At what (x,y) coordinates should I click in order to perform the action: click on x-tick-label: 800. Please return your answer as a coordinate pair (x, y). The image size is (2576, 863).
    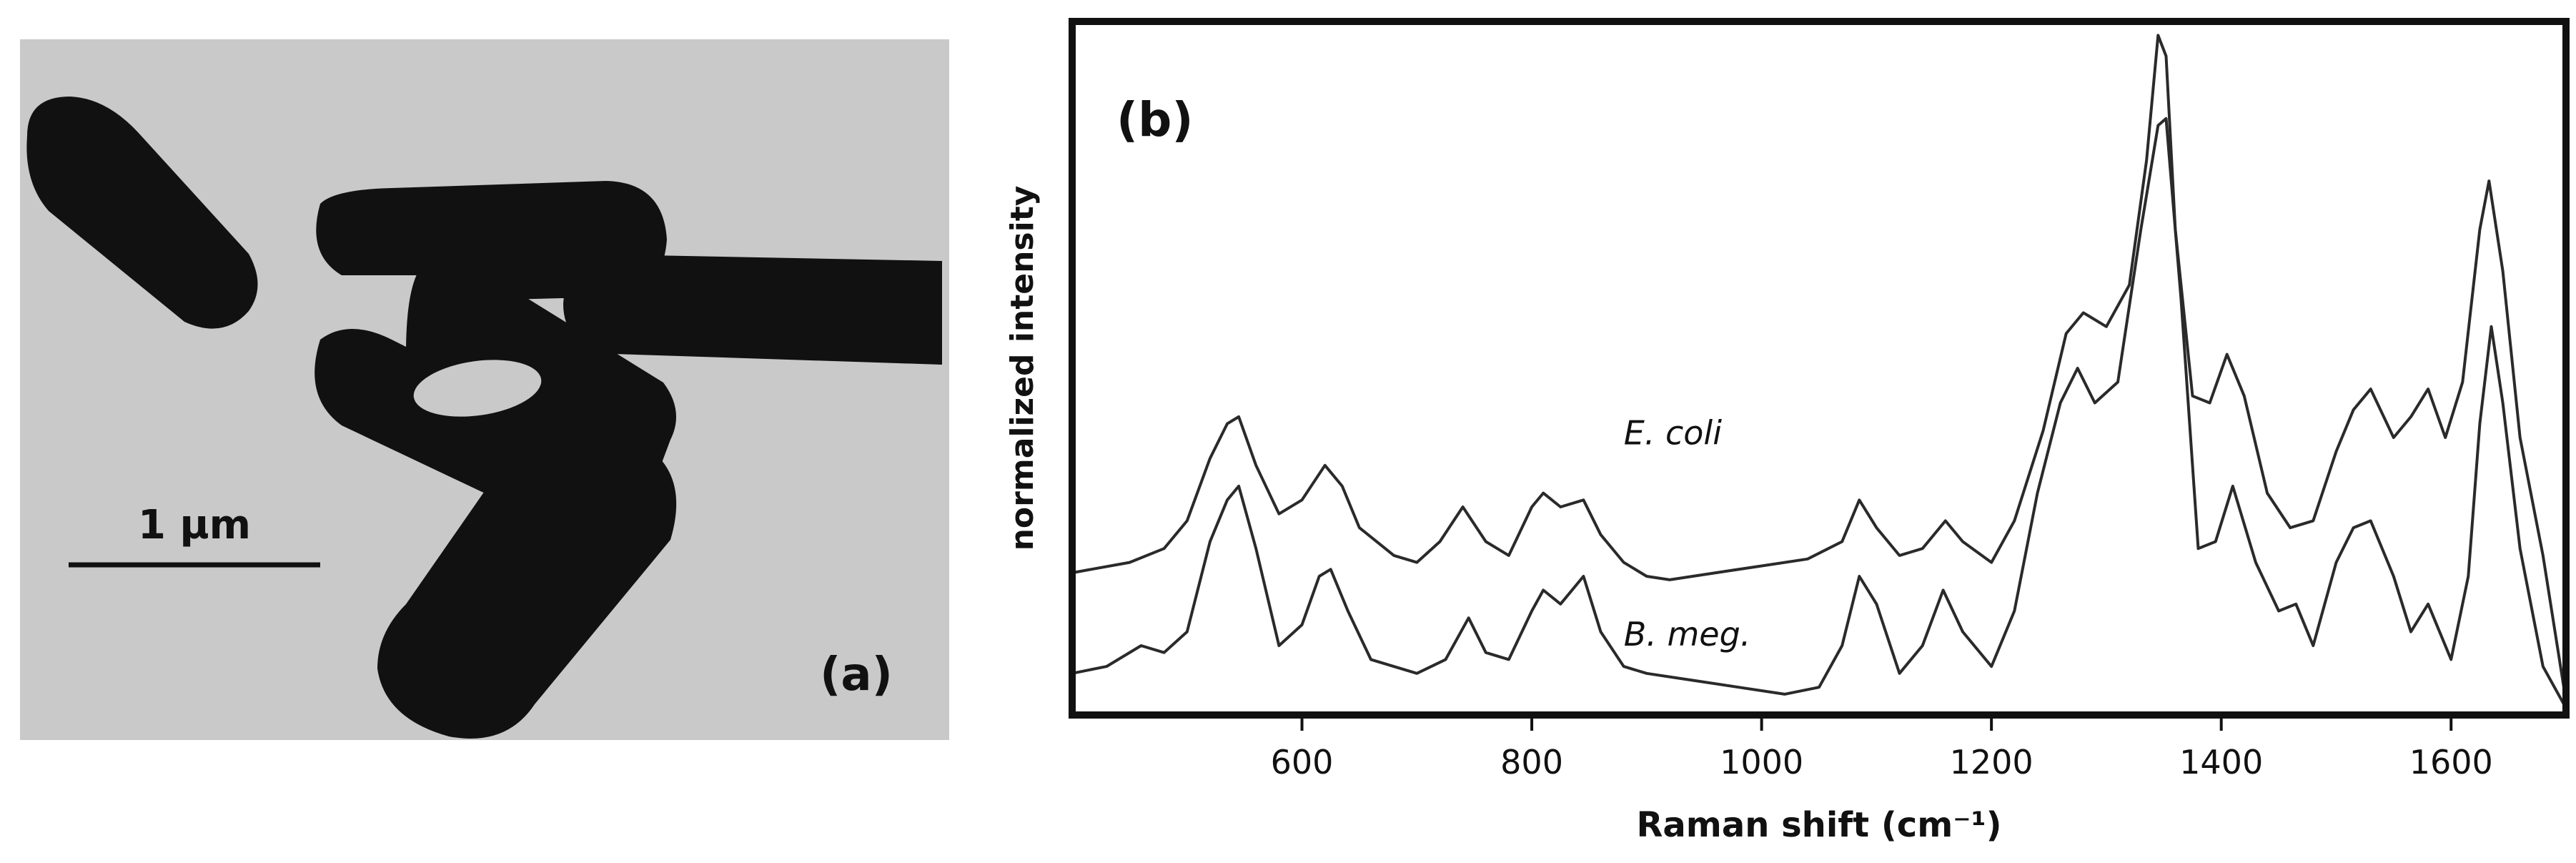
    Looking at the image, I should click on (1532, 762).